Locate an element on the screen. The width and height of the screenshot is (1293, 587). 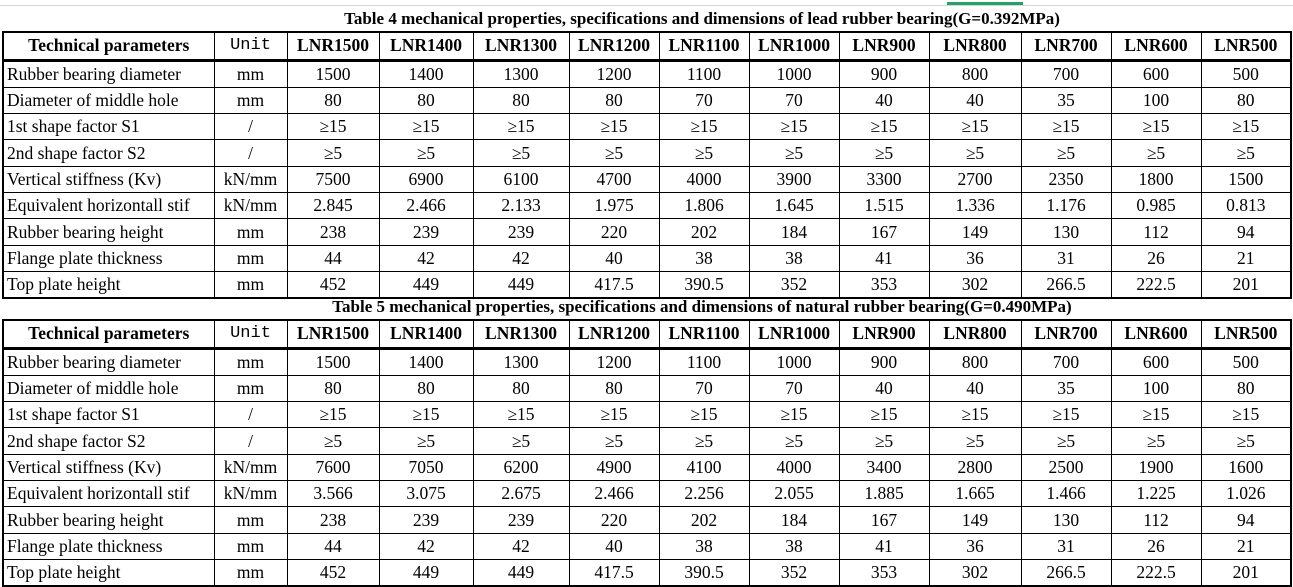
value-cell: 390.5 is located at coordinates (704, 572).